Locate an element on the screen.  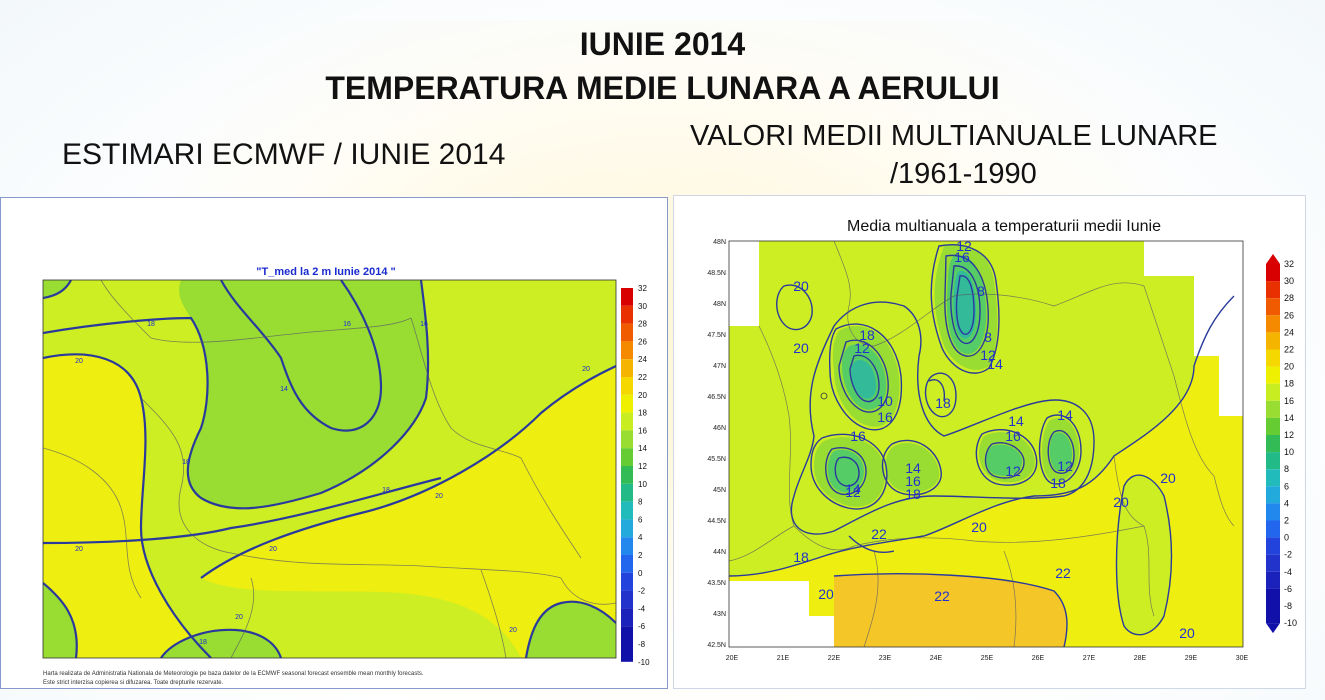
longitude-tick-label: 29E is located at coordinates (1191, 658).